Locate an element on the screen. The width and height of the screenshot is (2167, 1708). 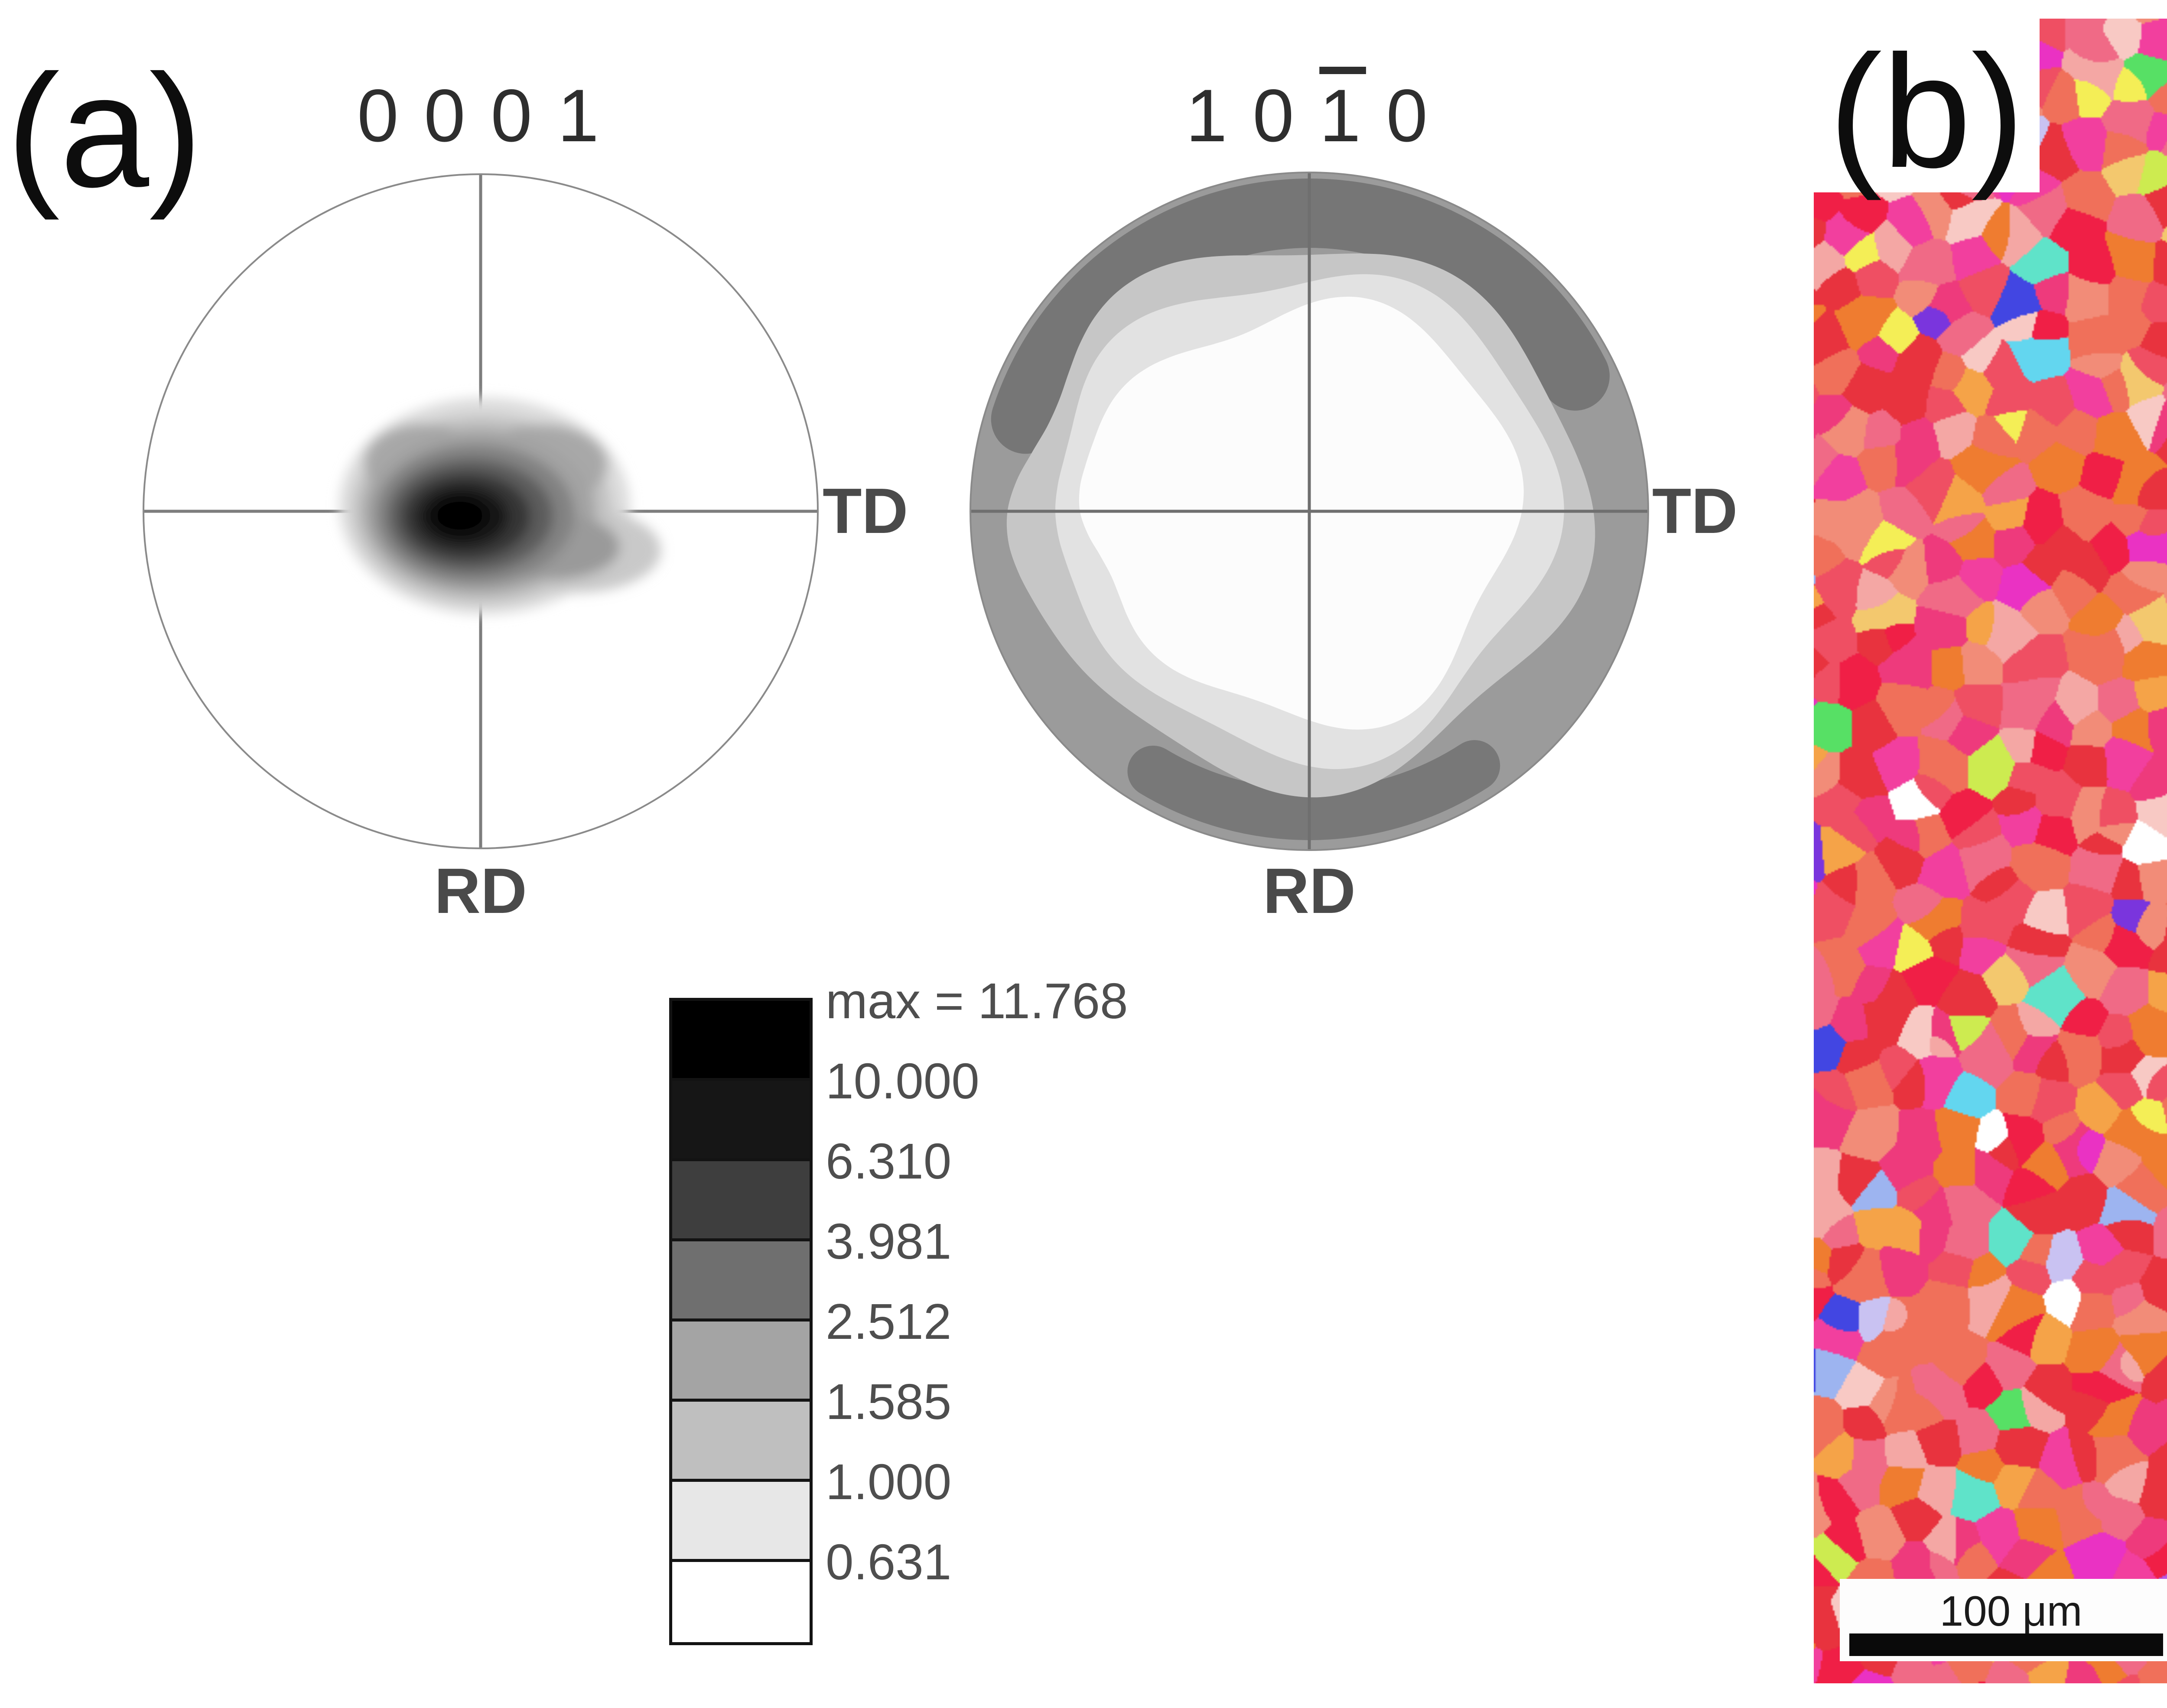
legend-level-label: 1.585 is located at coordinates (889, 1402).